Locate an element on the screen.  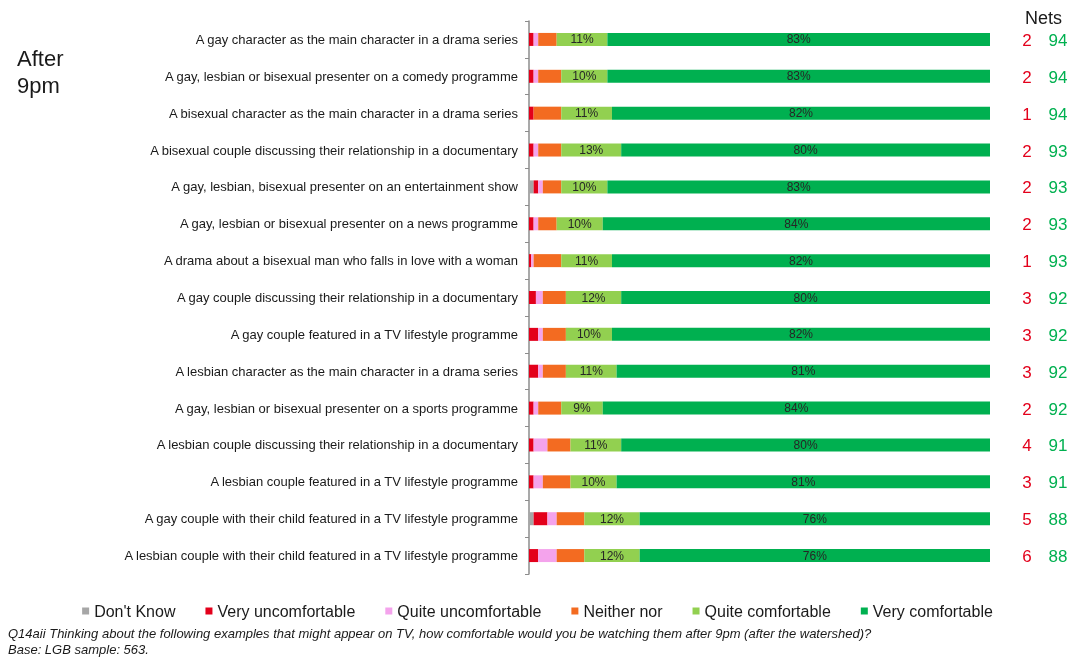
y-tick-label: A gay couple discussing their relationship in a documentary is located at coordinates (347, 297).